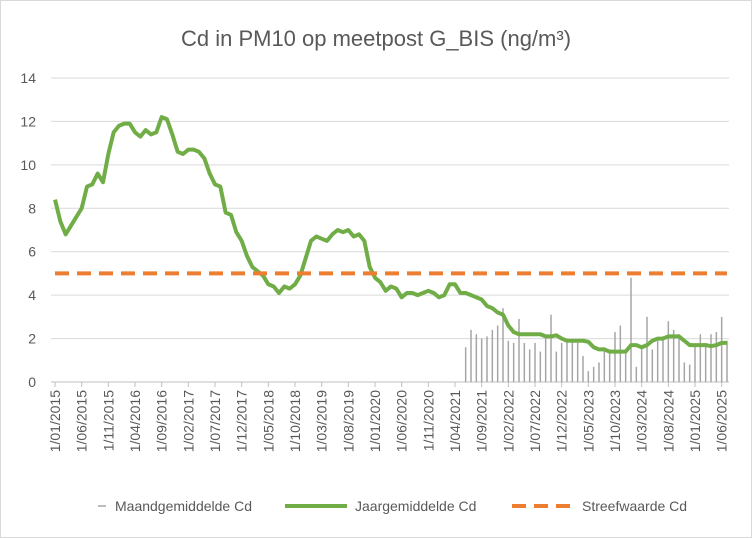  What do you see at coordinates (215, 421) in the screenshot?
I see `x-tick-label: 1/07/2017` at bounding box center [215, 421].